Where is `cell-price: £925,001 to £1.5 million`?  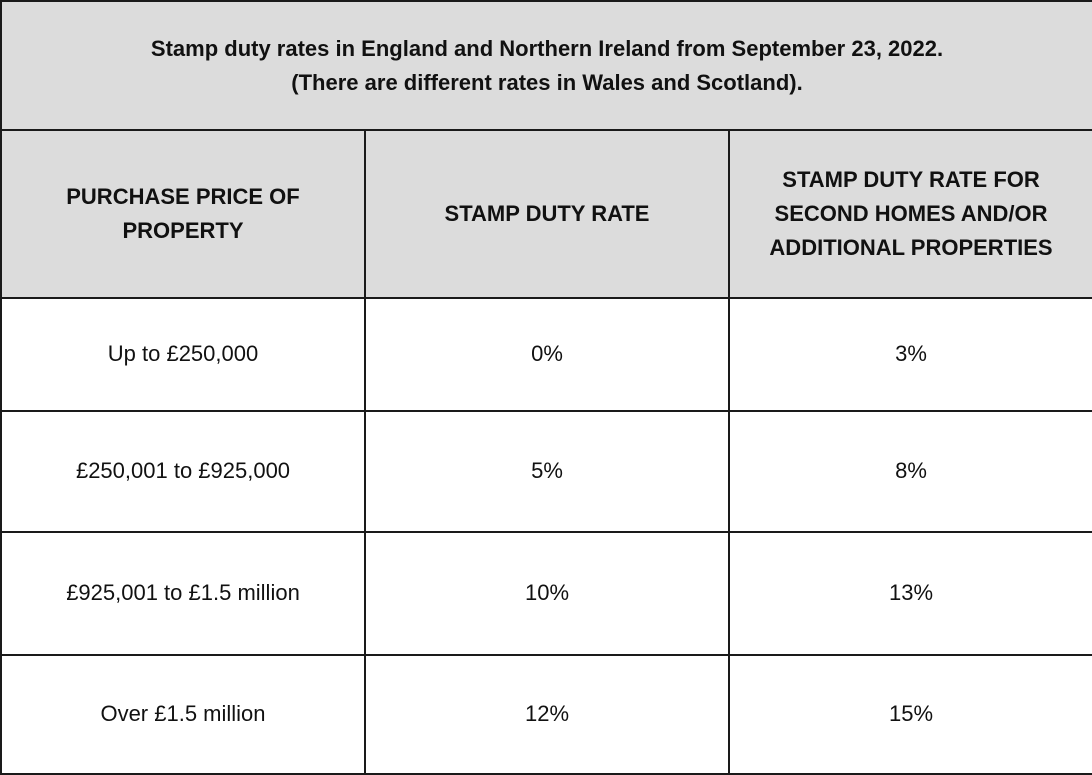
cell-price: £925,001 to £1.5 million is located at coordinates (183, 593).